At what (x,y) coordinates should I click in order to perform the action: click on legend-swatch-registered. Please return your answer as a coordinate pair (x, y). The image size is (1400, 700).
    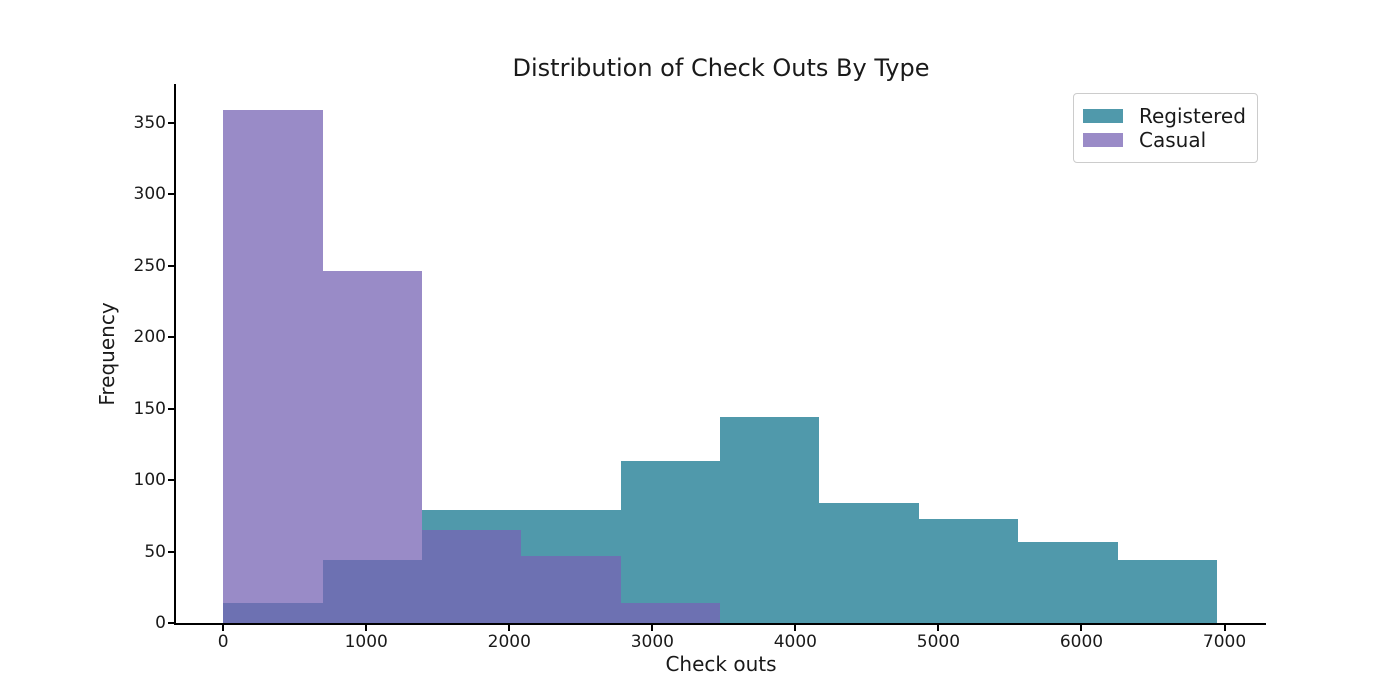
    Looking at the image, I should click on (1103, 116).